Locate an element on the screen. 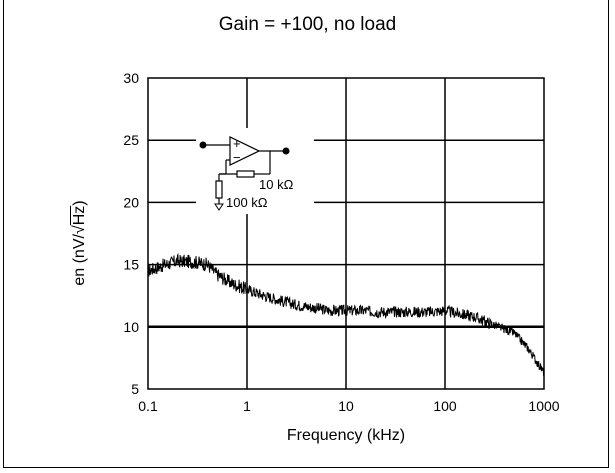 This screenshot has width=615, height=473. opamp-triangle is located at coordinates (245, 151).